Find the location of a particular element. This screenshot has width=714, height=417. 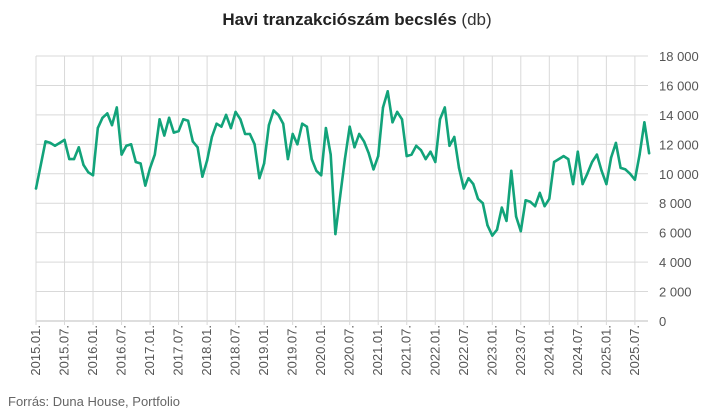

x-tick-label: 2015.01. is located at coordinates (35, 350).